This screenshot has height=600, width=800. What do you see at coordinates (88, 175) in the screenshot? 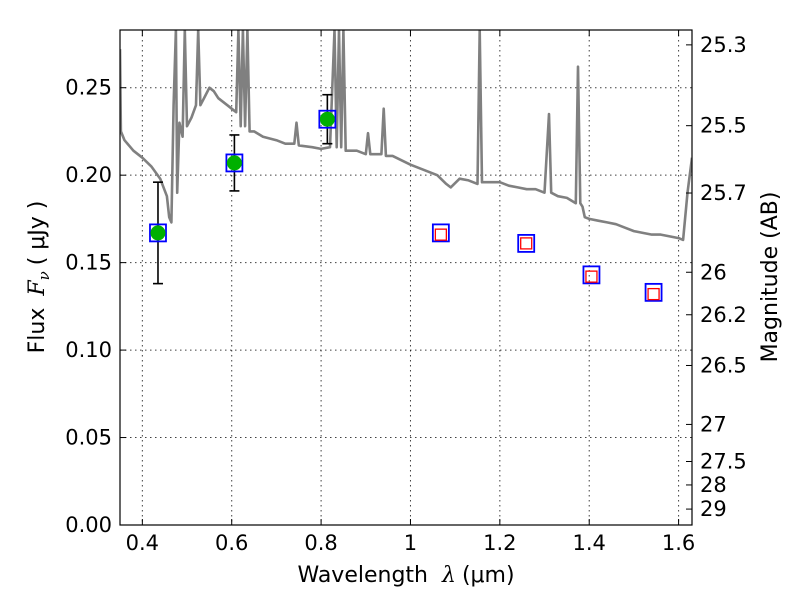
I see `y-tick-label: 0.20` at bounding box center [88, 175].